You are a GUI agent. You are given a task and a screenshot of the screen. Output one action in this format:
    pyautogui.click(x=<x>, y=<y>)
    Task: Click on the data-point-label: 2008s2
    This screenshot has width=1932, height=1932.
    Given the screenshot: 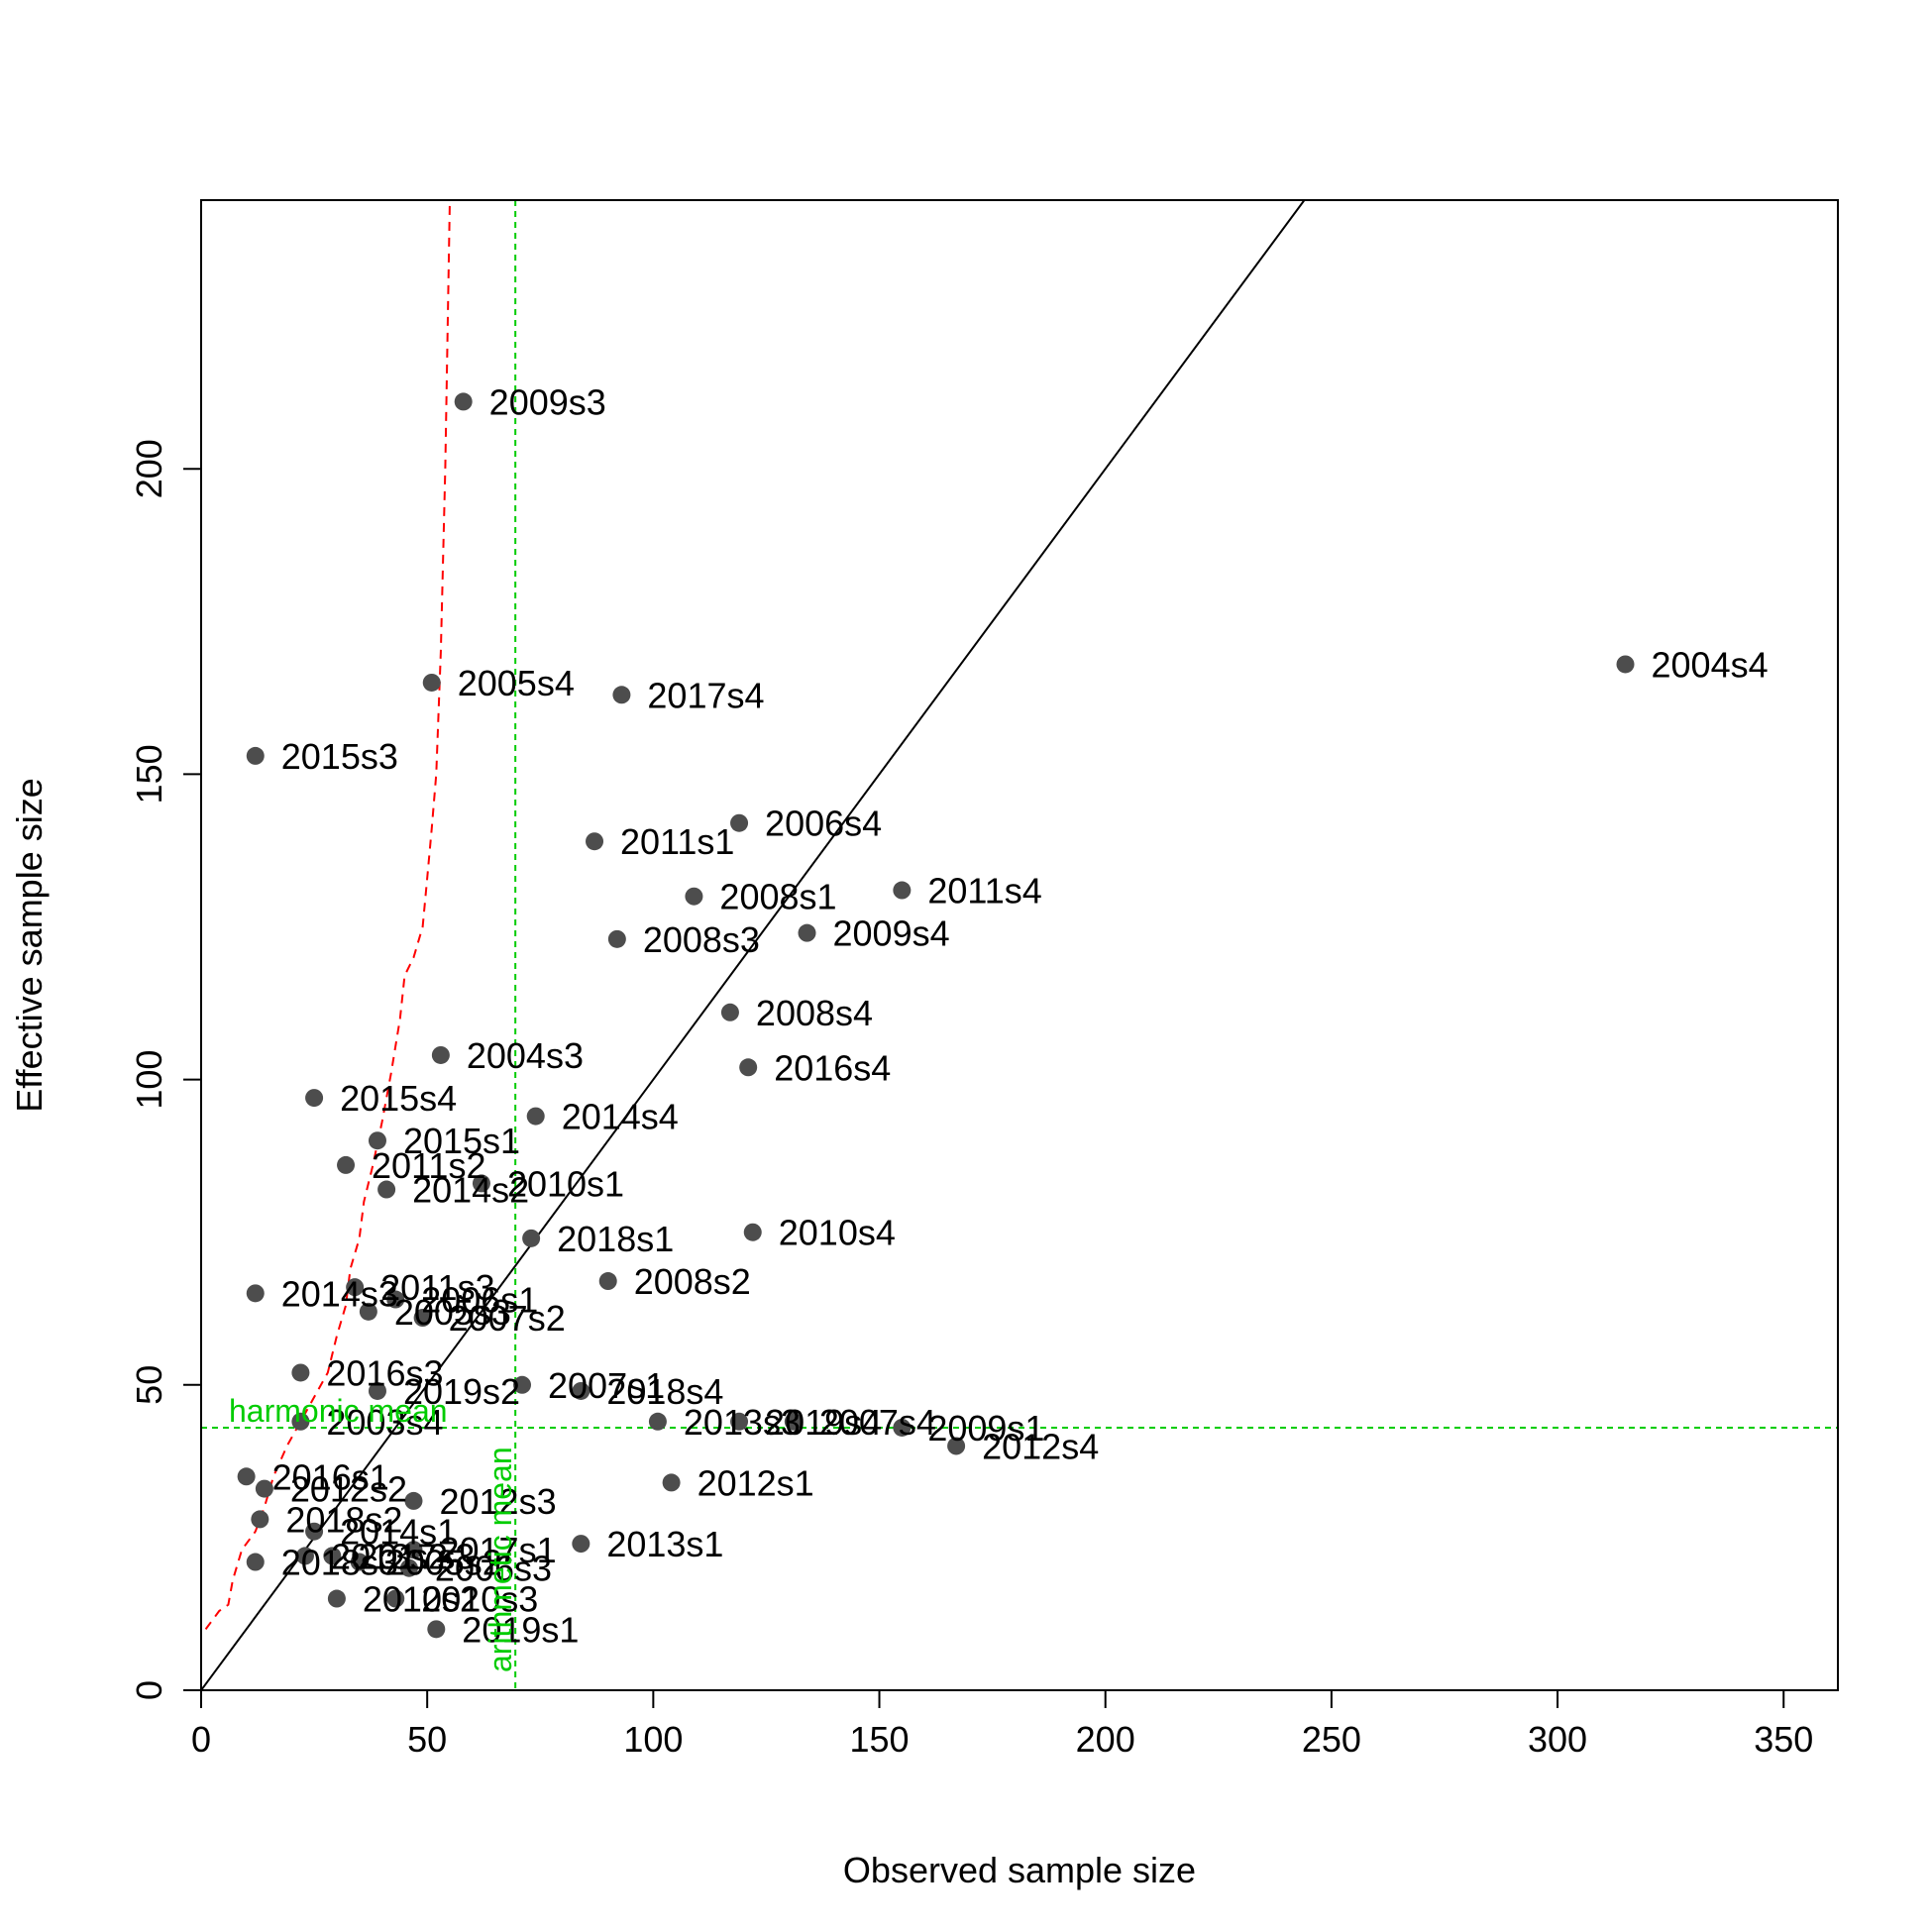 What is the action you would take?
    pyautogui.click(x=692, y=1281)
    